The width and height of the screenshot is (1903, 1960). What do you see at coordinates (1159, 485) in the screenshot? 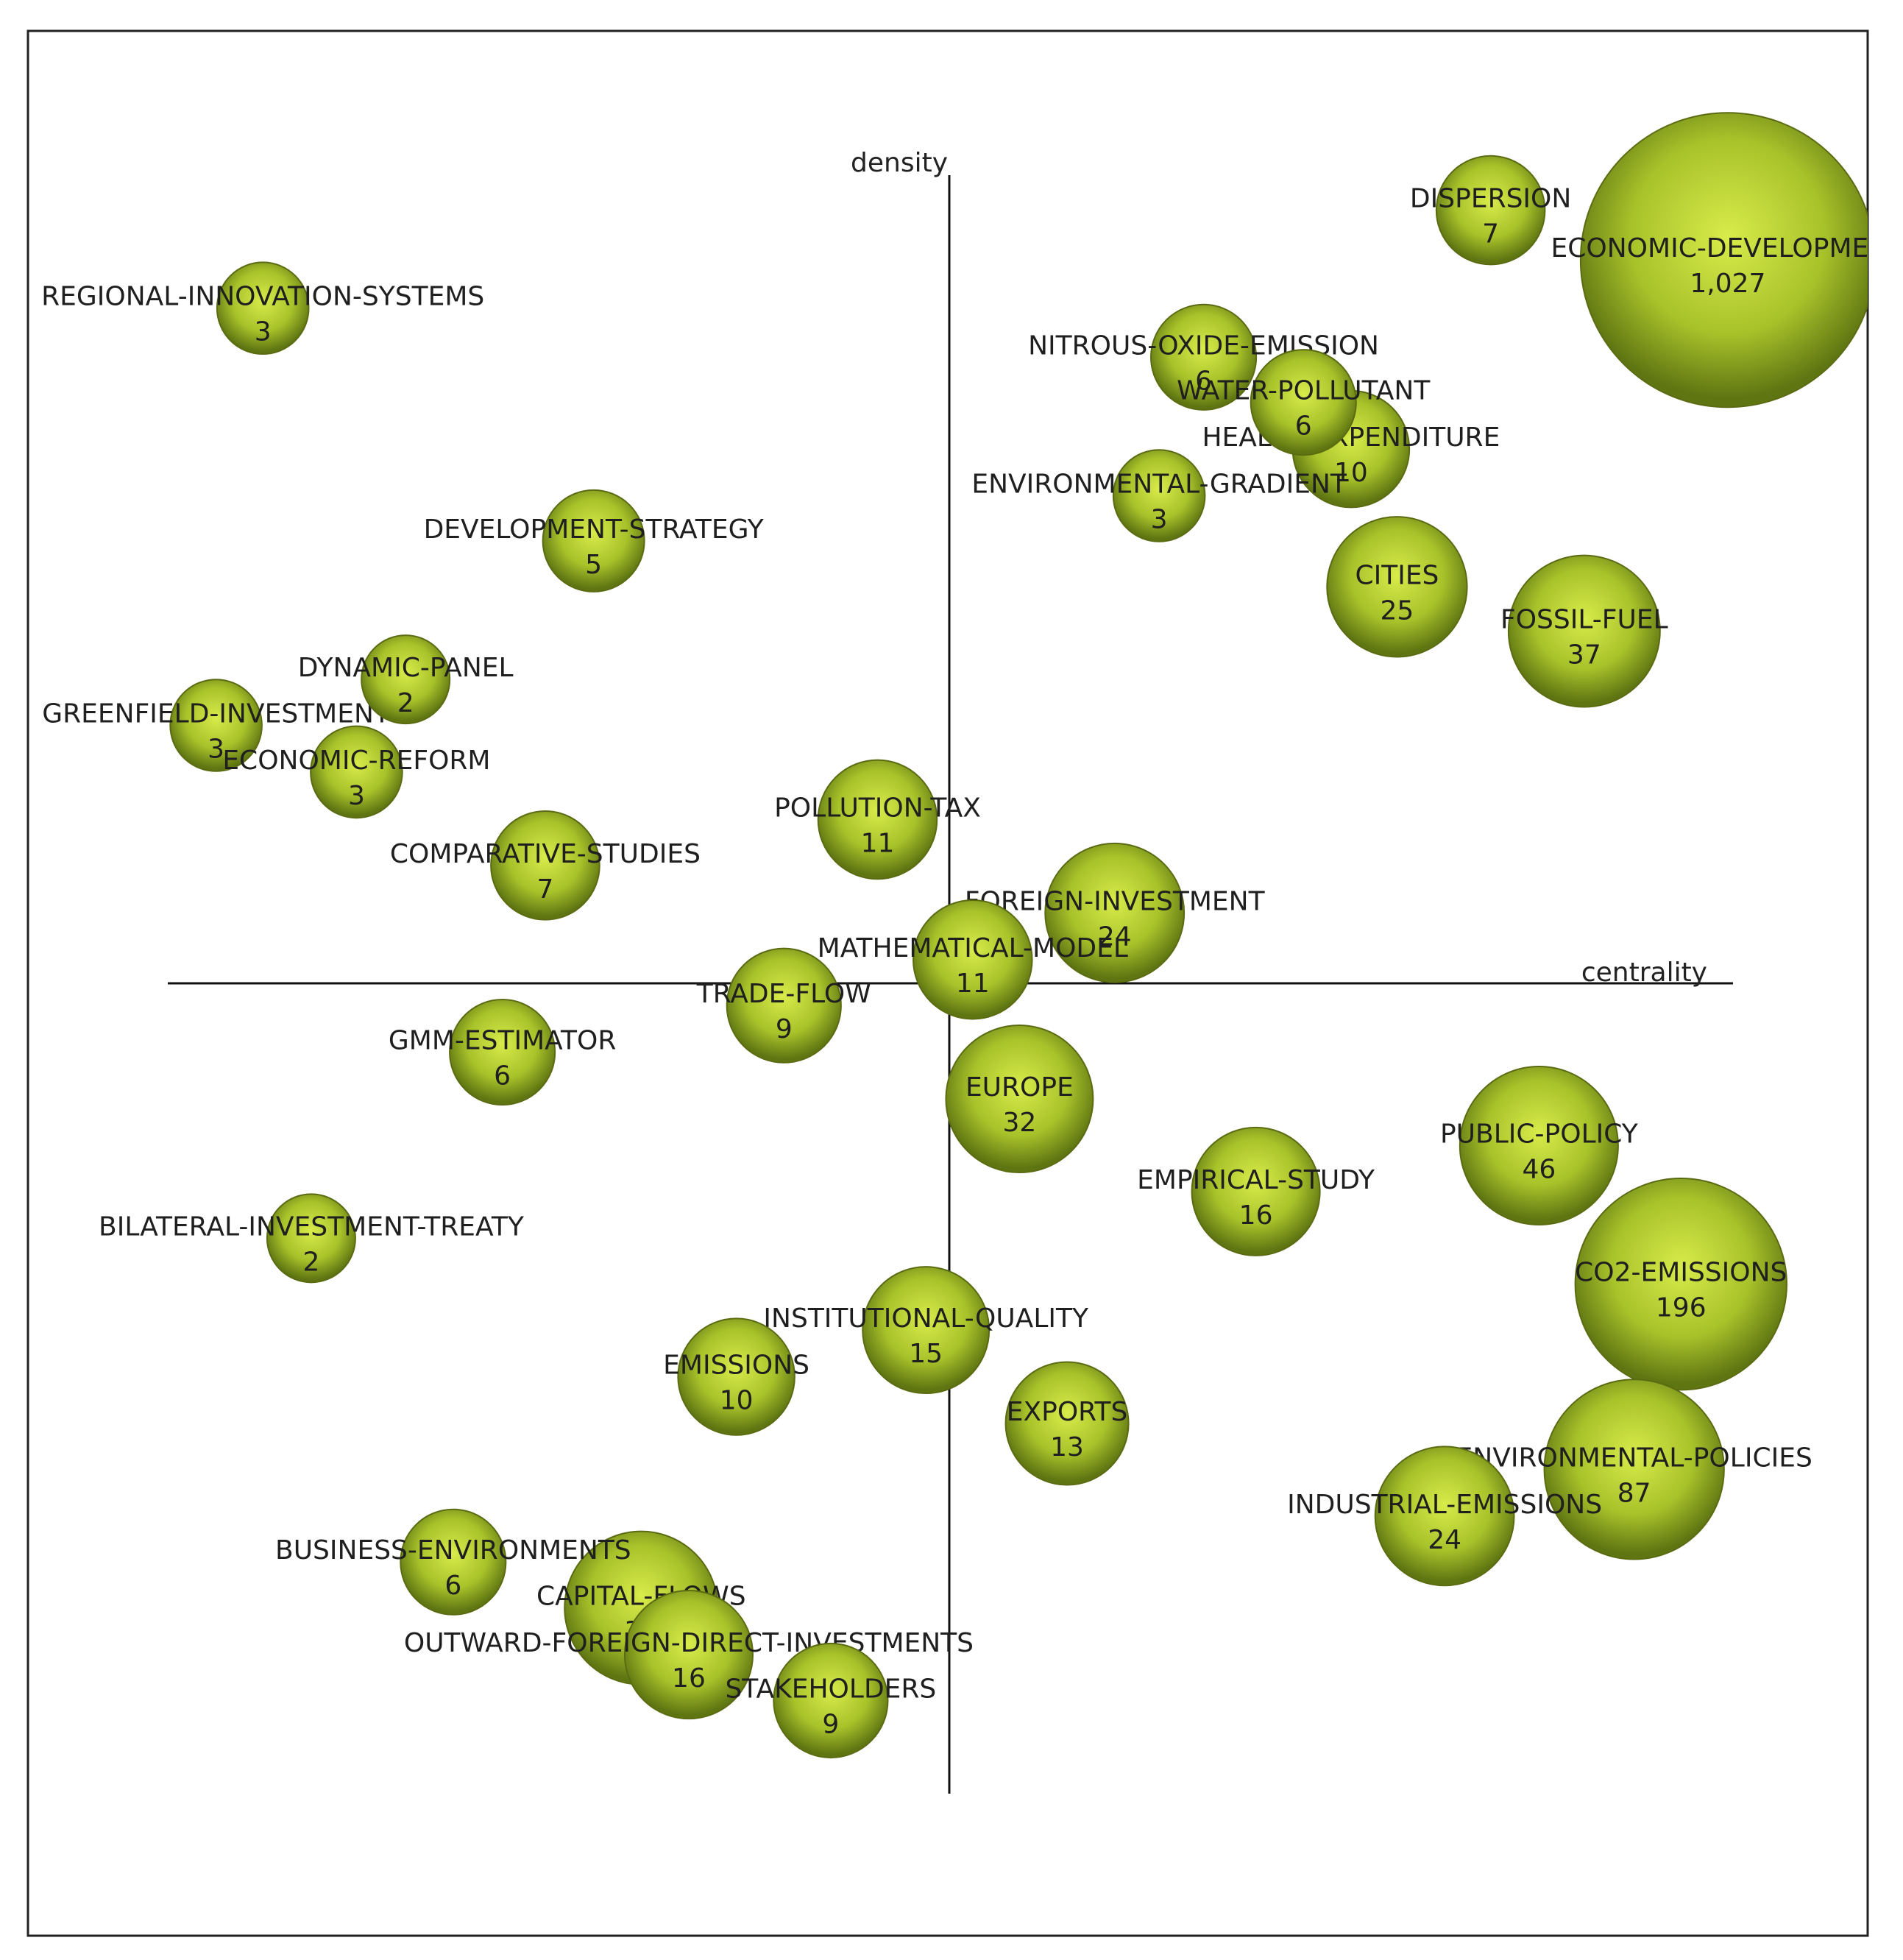
I see `bubble-label: ENVIRONMENTAL-GRADIENT` at bounding box center [1159, 485].